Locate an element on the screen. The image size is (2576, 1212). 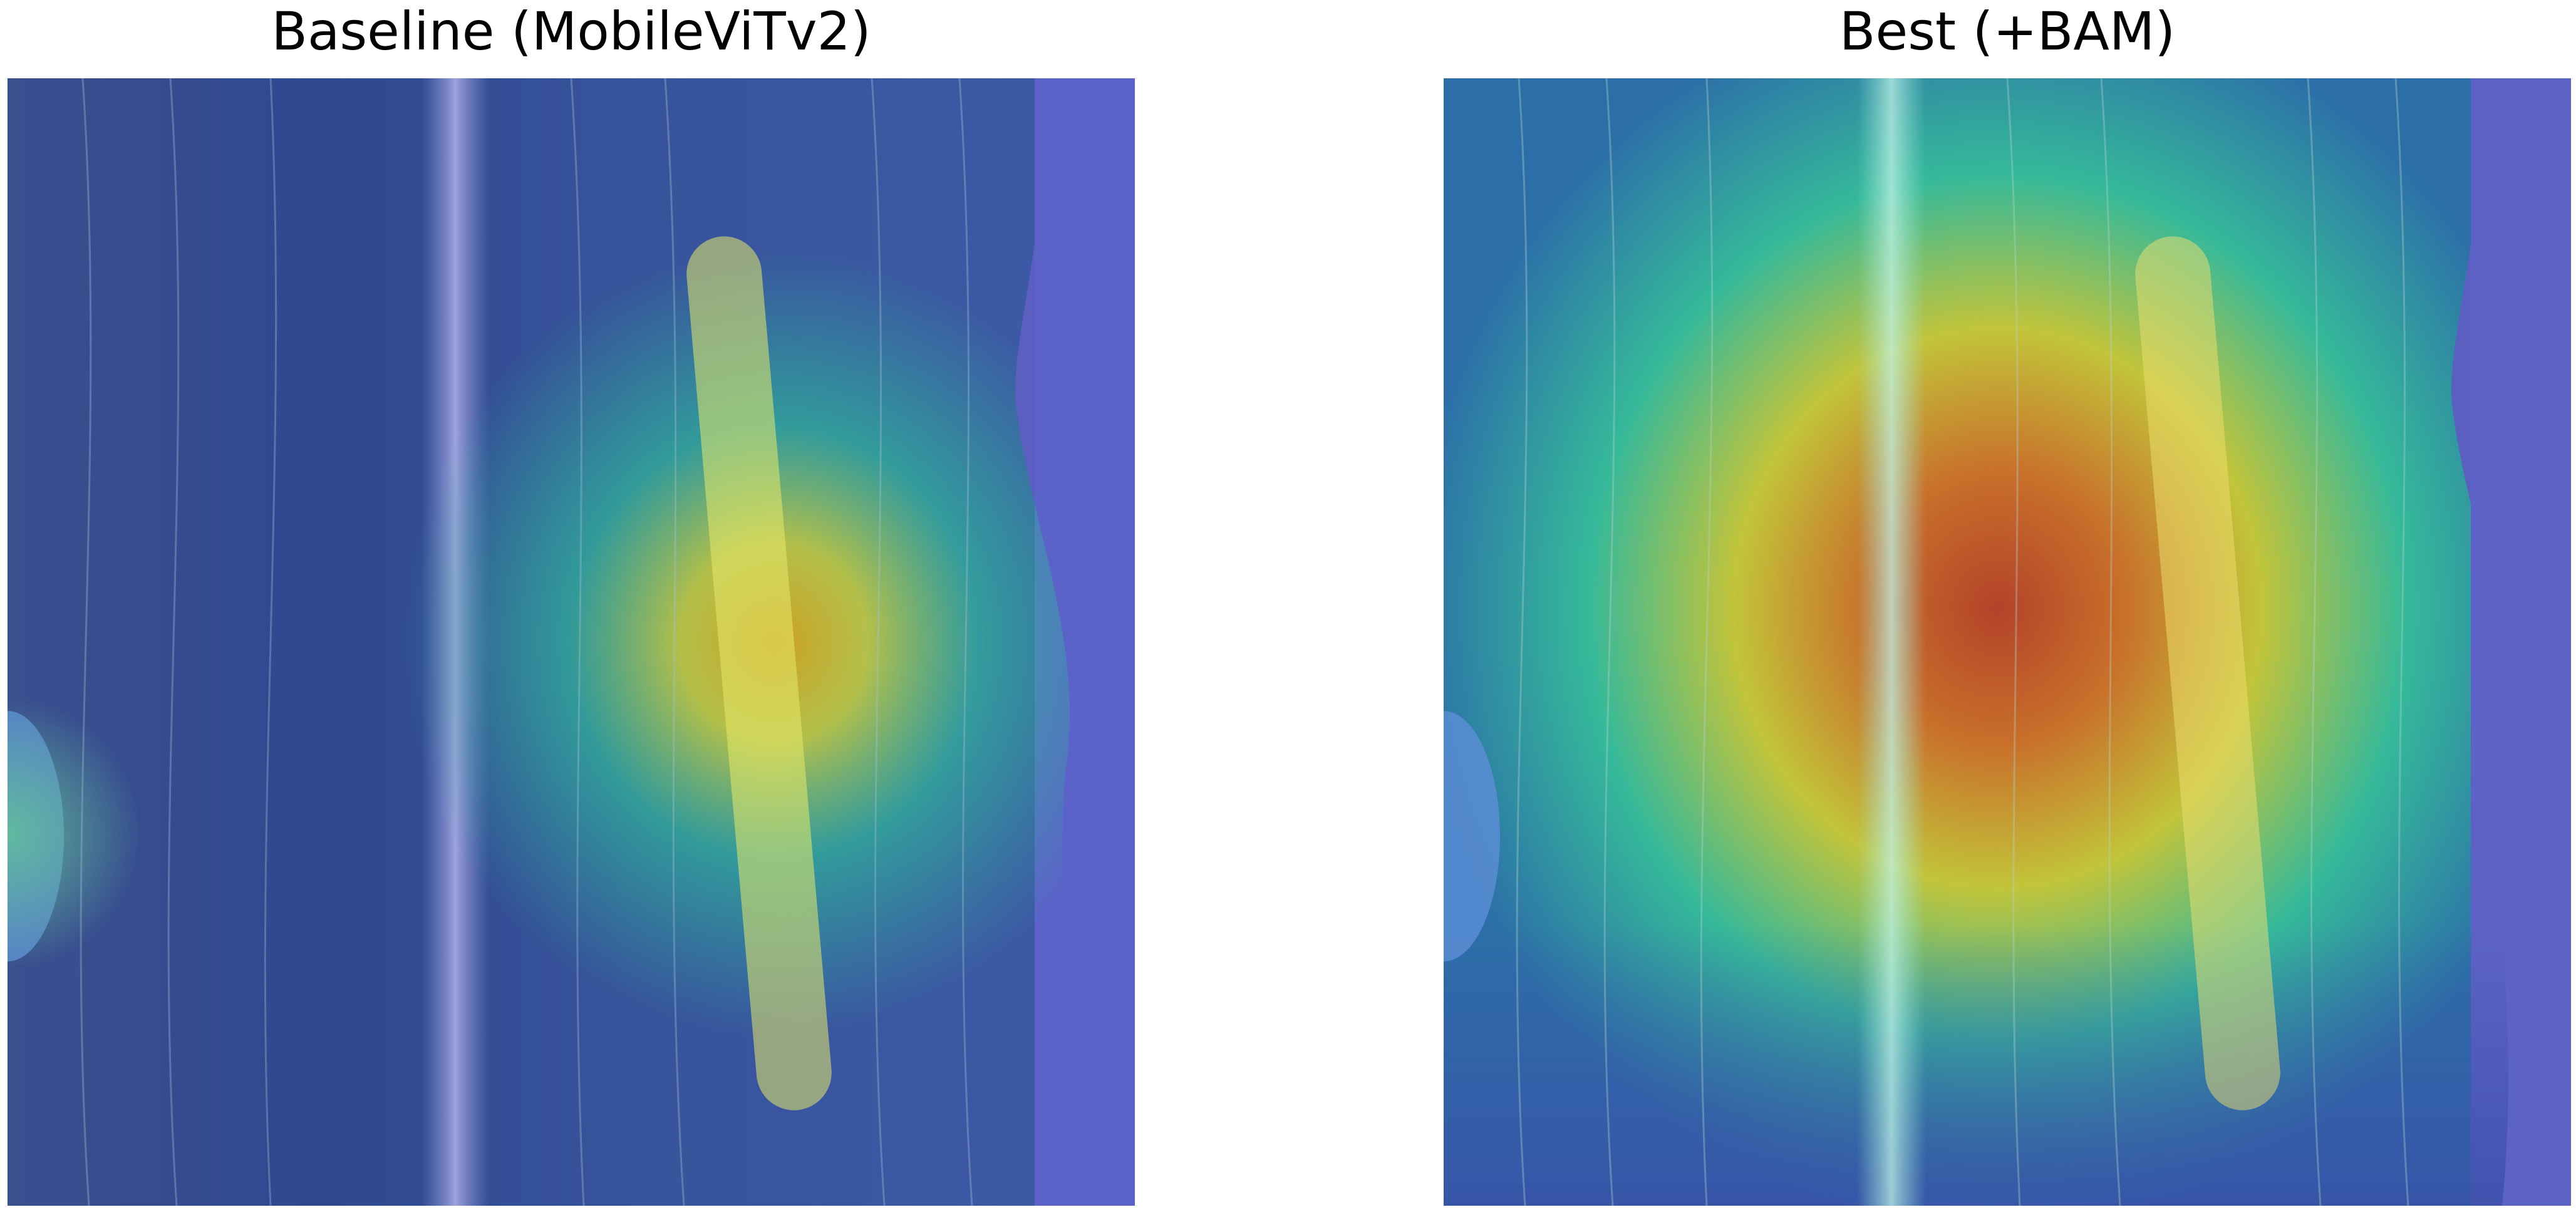
panel-title: Baseline (MobileViTv2) is located at coordinates (571, 32).